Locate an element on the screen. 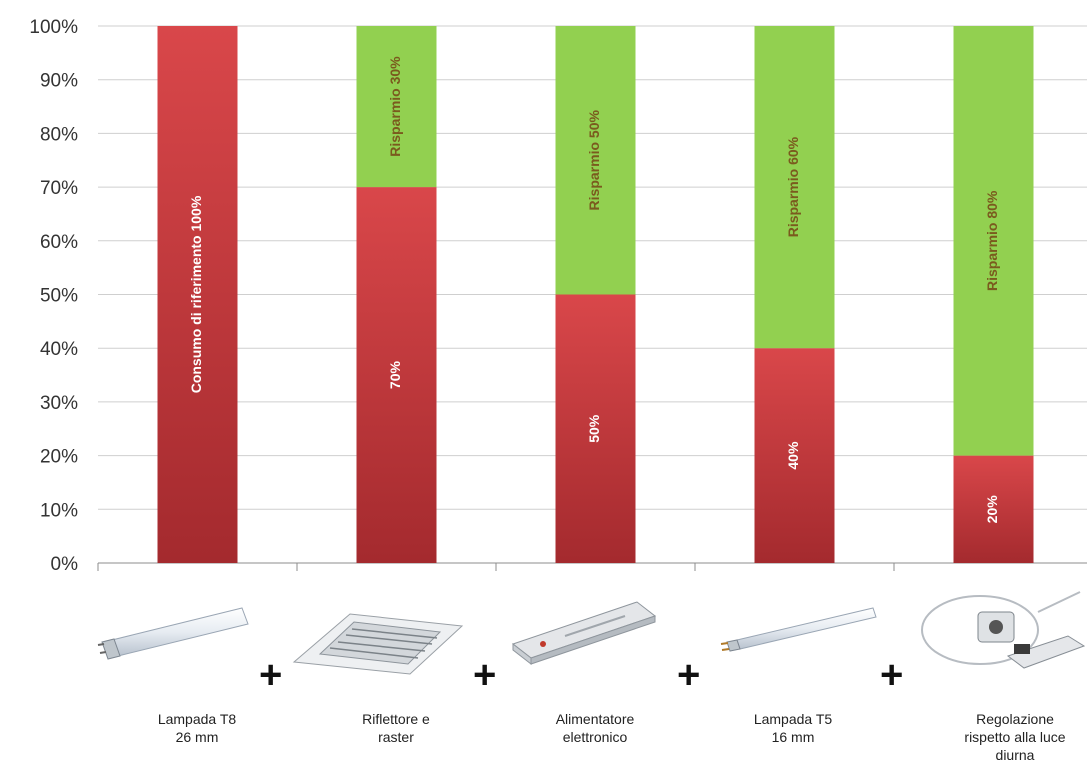  y-tick-label: 90% is located at coordinates (59, 81).